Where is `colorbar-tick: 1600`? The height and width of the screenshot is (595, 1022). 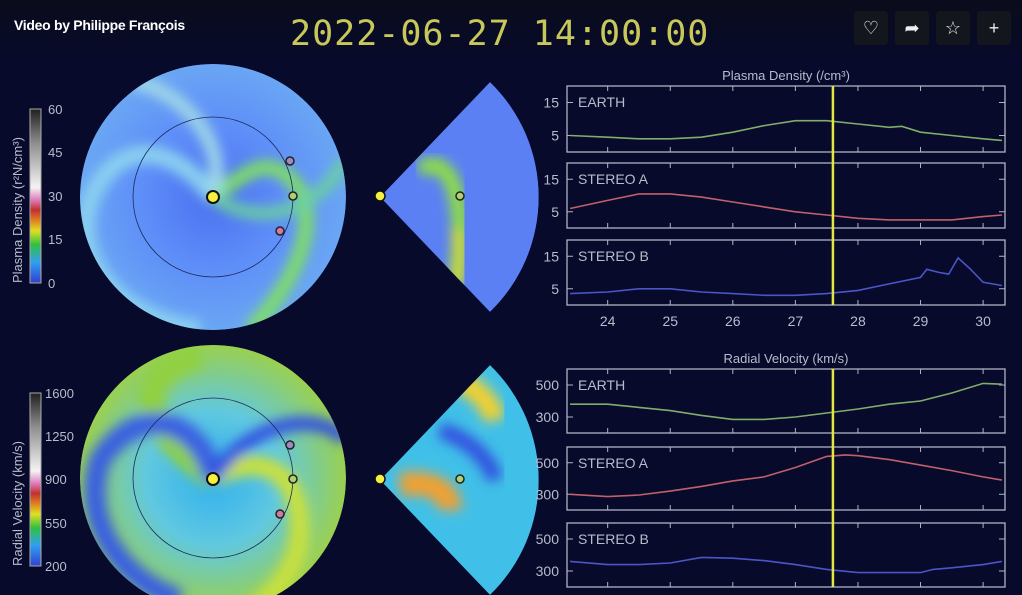
colorbar-tick: 1600 is located at coordinates (59, 393).